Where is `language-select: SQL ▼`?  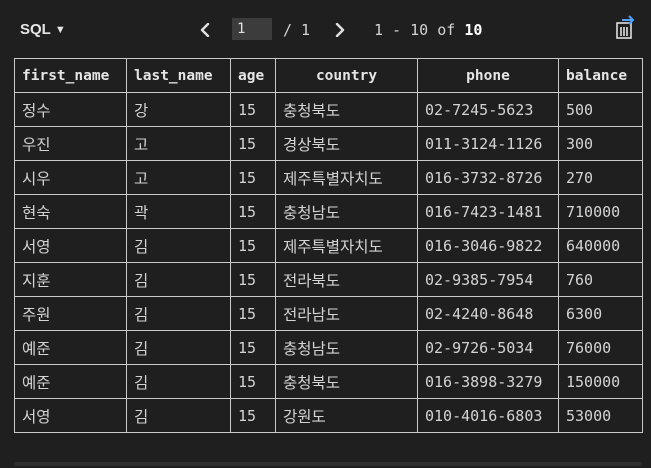
language-select: SQL ▼ is located at coordinates (43, 30).